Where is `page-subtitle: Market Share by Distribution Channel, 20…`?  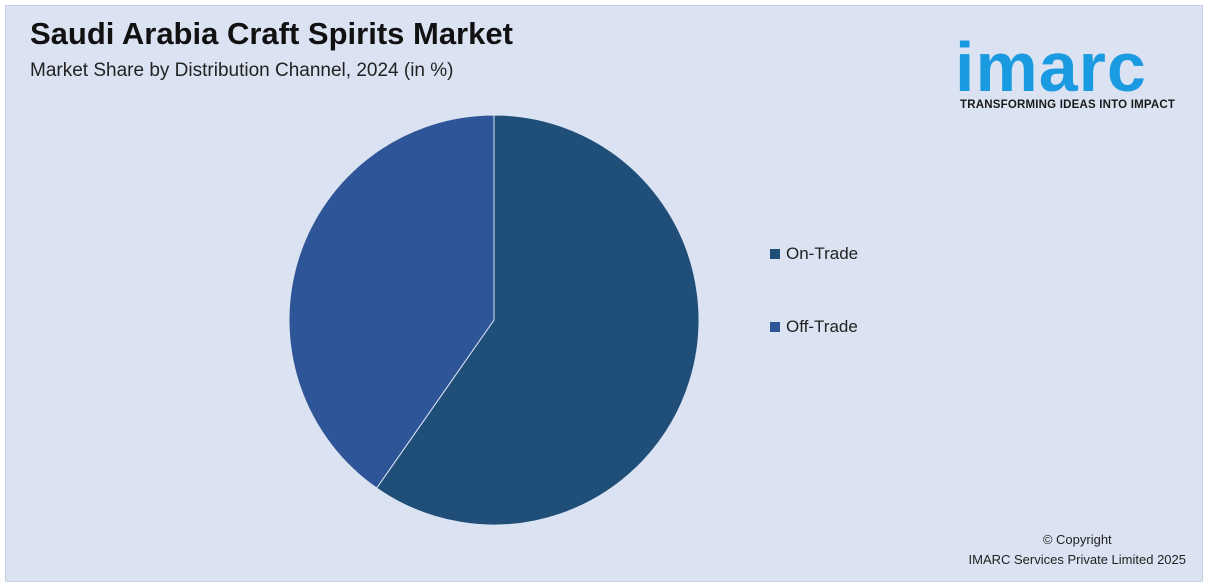
page-subtitle: Market Share by Distribution Channel, 20… is located at coordinates (242, 70).